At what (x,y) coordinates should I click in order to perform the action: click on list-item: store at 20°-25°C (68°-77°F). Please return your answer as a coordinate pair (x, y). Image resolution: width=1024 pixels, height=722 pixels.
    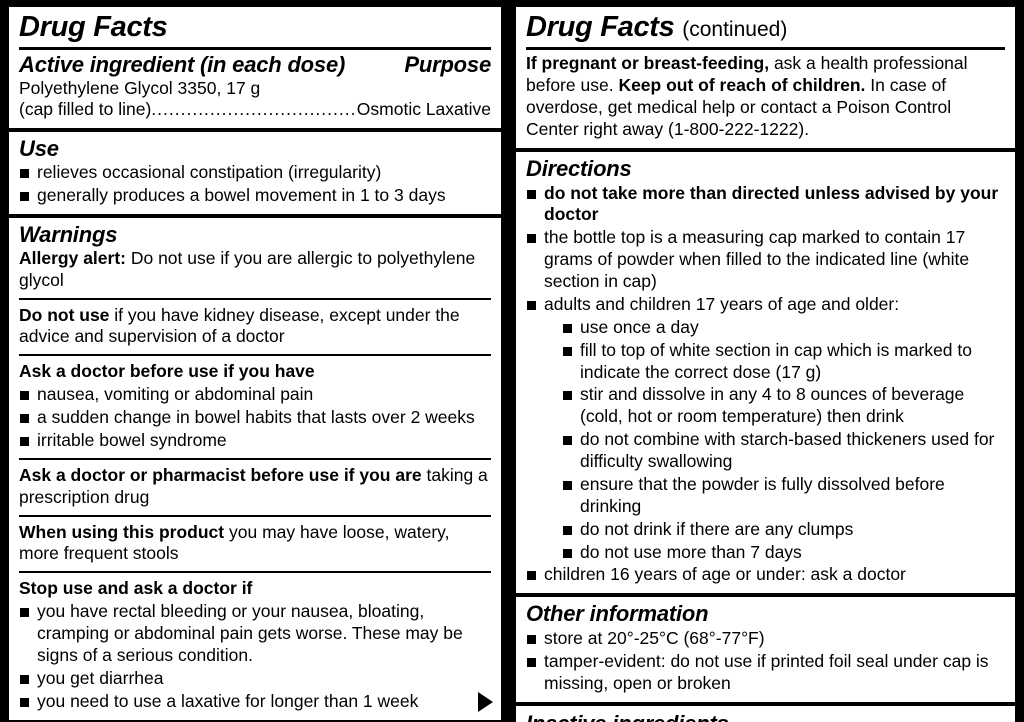
    Looking at the image, I should click on (765, 639).